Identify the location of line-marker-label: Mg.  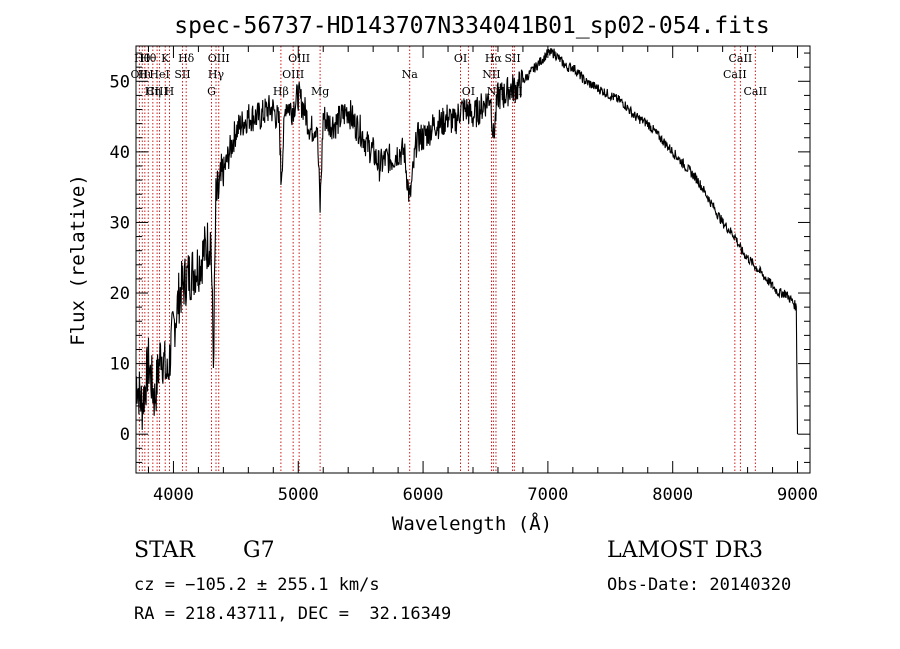
(320, 91).